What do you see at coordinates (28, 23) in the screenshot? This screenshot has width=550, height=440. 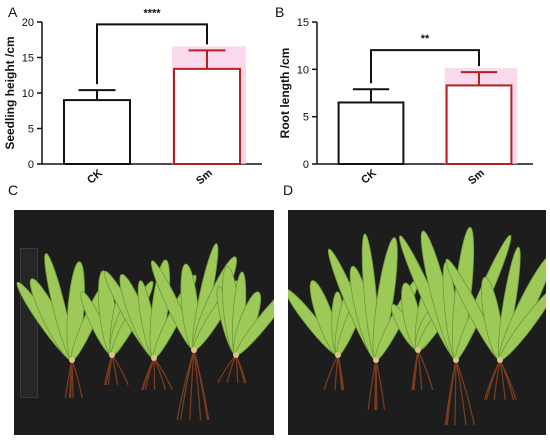 I see `y-tick-label: 20` at bounding box center [28, 23].